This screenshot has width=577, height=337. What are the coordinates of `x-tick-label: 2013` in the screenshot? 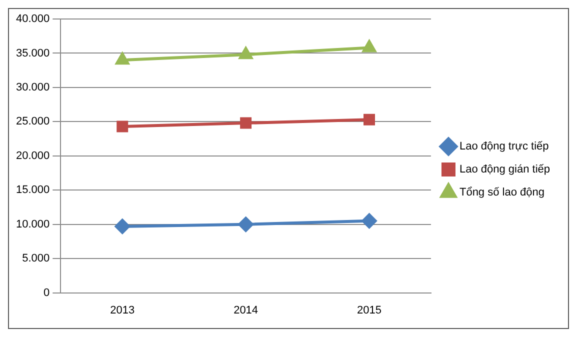 It's located at (122, 310).